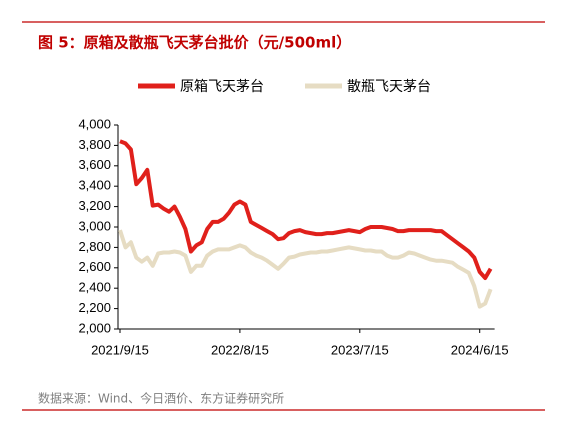 This screenshot has height=421, width=562. Describe the element at coordinates (389, 87) in the screenshot. I see `legend-label: 散瓶飞天茅台` at that location.